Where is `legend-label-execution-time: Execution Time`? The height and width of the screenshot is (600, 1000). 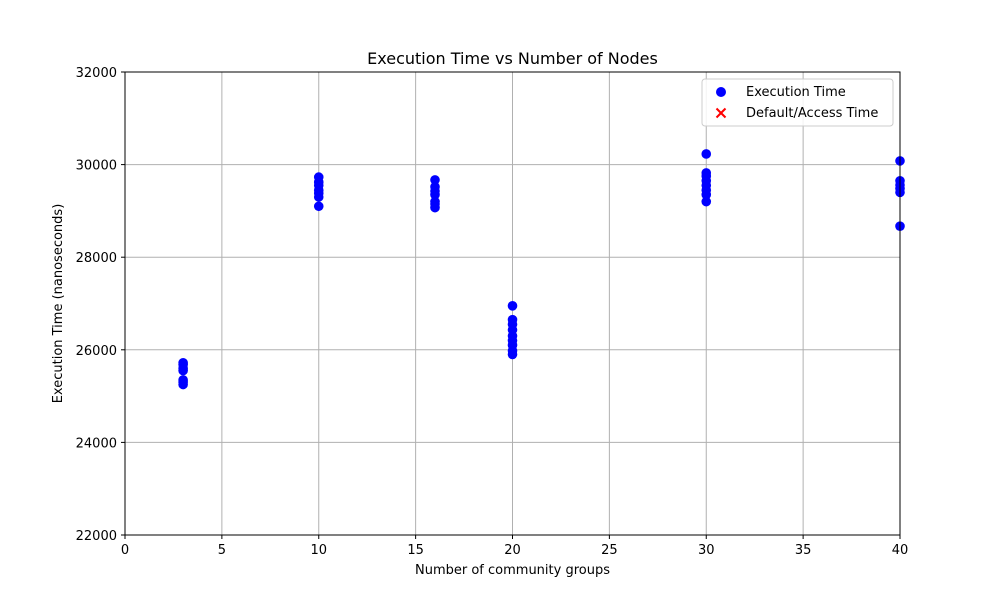
legend-label-execution-time: Execution Time is located at coordinates (796, 92).